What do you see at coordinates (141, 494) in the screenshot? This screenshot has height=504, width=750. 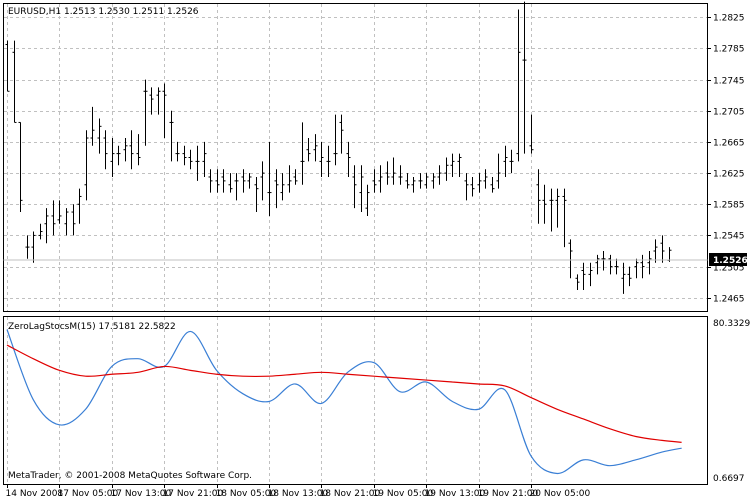 I see `time-tick-label: 17 Nov 13:00` at bounding box center [141, 494].